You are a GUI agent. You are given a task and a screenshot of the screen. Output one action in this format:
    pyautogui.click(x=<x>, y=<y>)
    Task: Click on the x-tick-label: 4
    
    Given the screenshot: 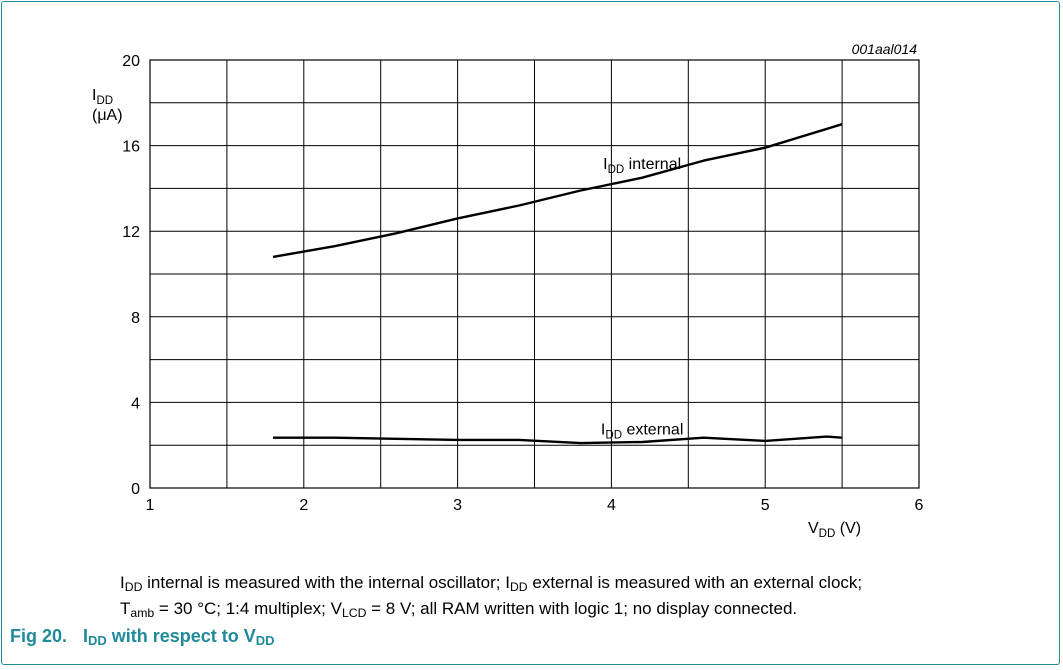 What is the action you would take?
    pyautogui.click(x=611, y=505)
    